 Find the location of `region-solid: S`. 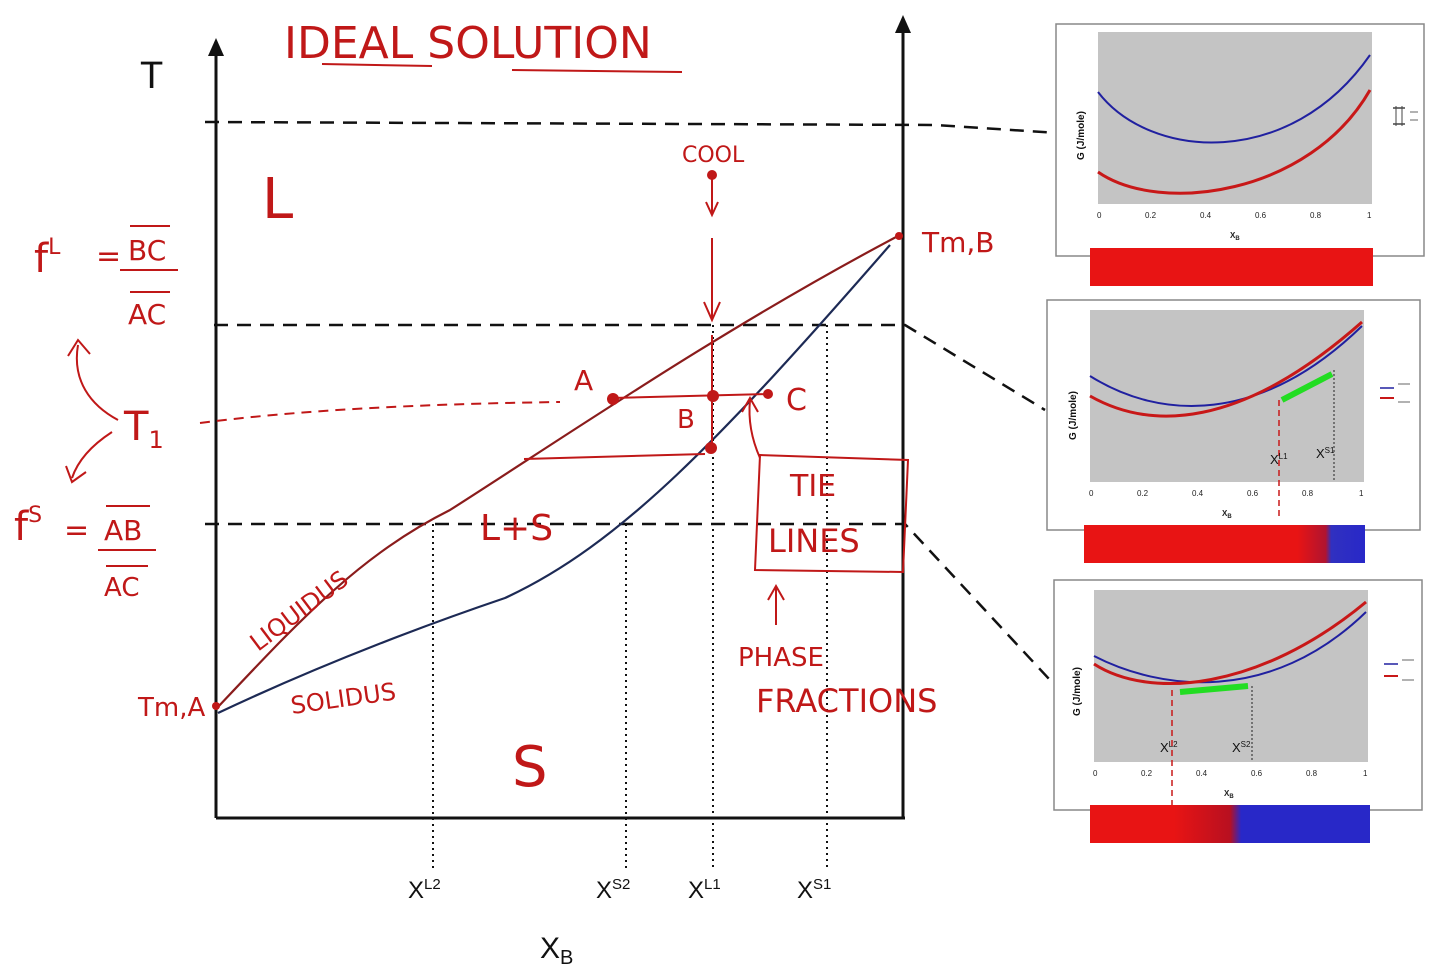

region-solid: S is located at coordinates (530, 767).